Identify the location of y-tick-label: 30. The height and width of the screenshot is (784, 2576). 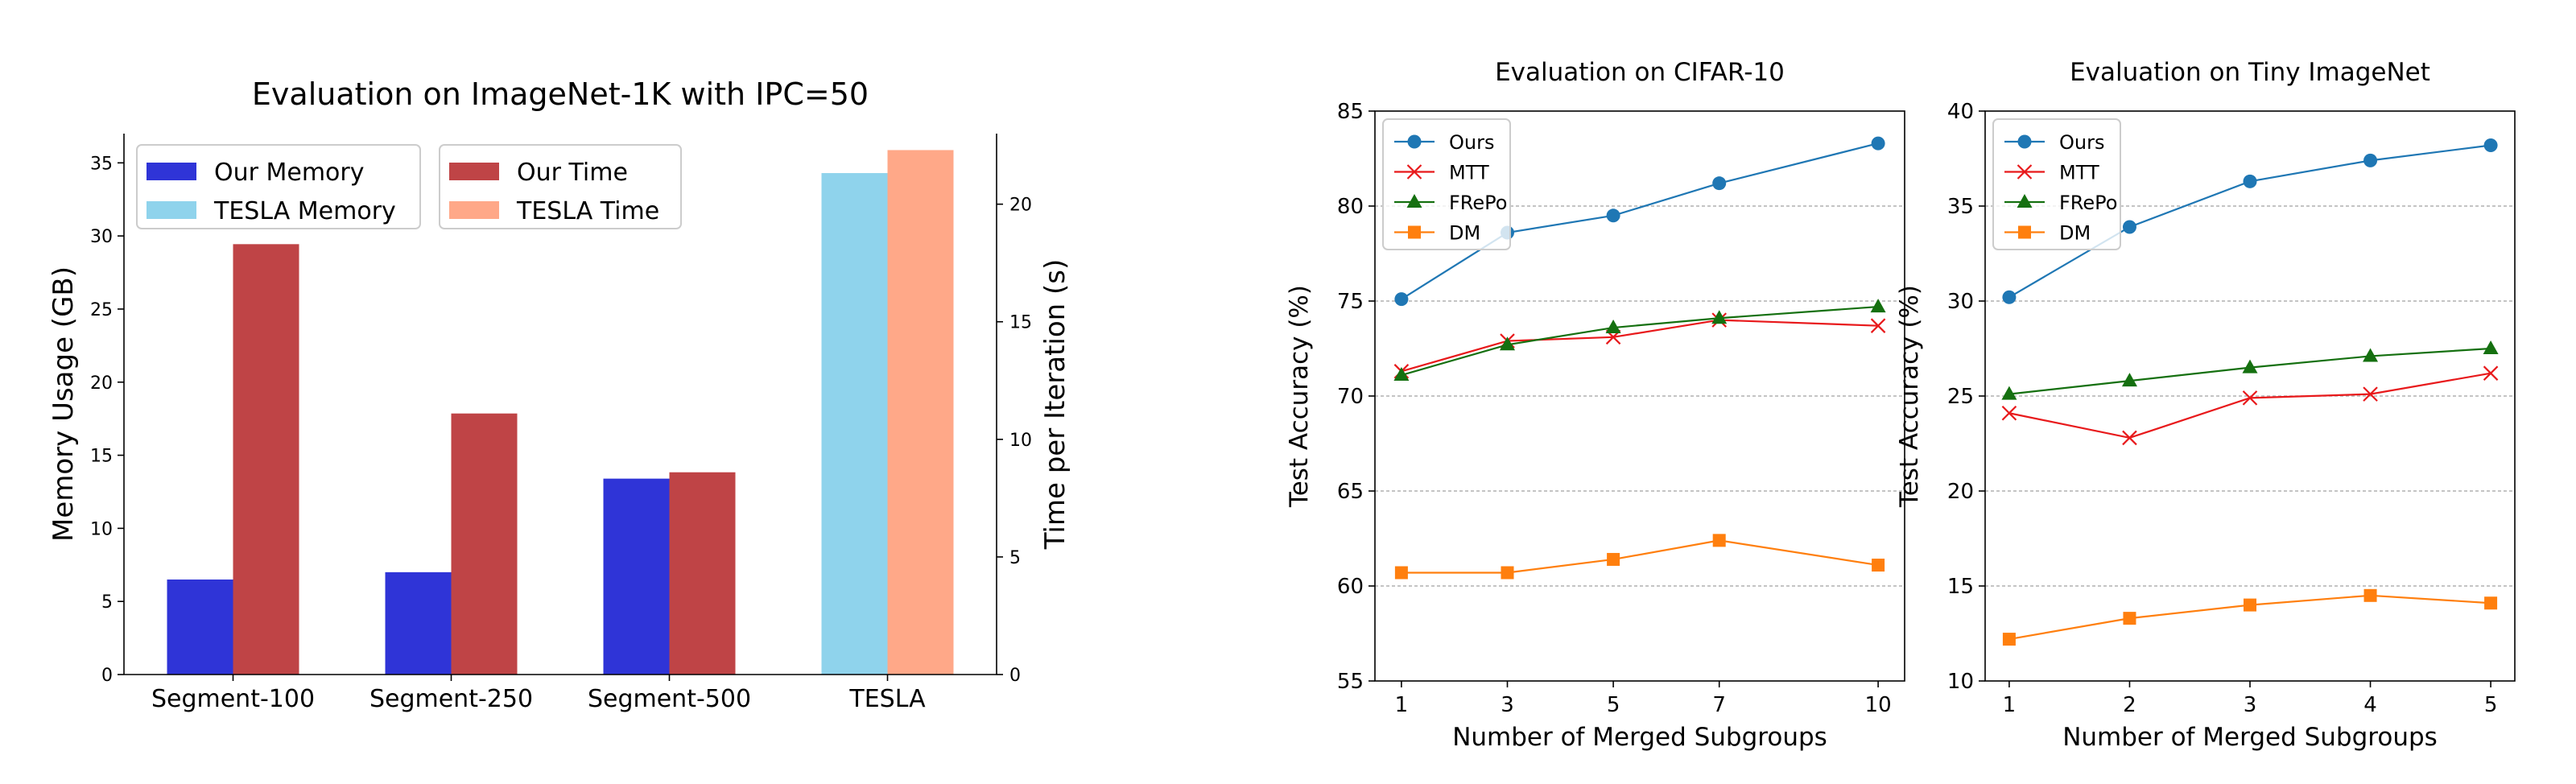
(101, 237).